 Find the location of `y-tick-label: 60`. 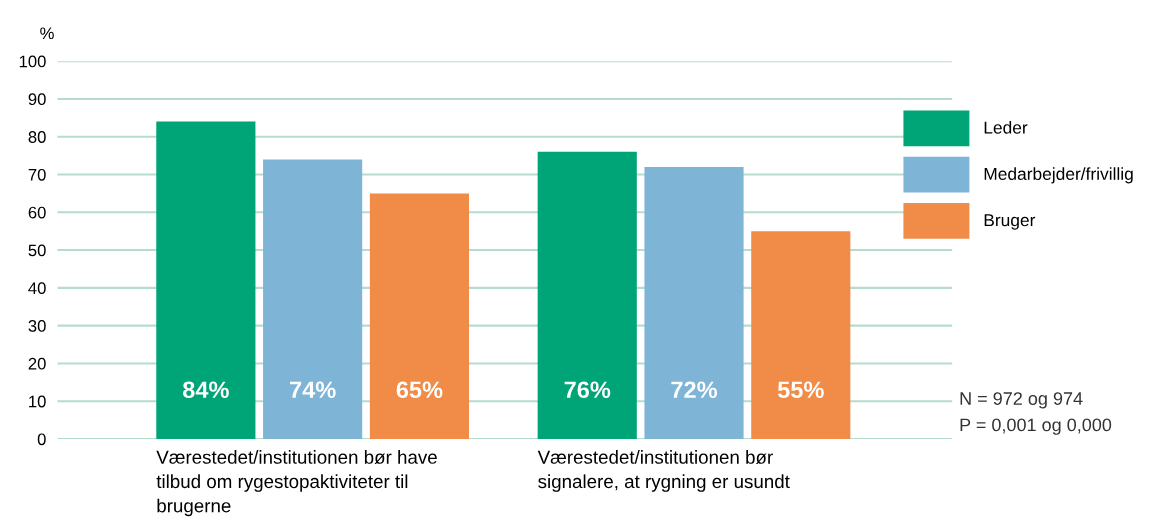

y-tick-label: 60 is located at coordinates (37, 212).